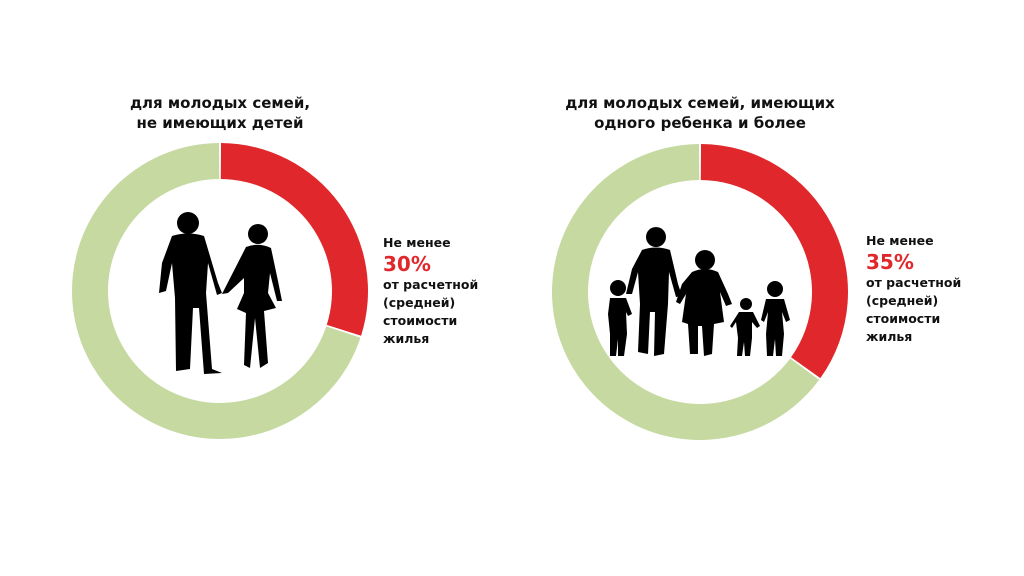 This screenshot has width=1024, height=576. I want to click on chart-title-right-line-1: для молодых семей, имеющих, so click(700, 103).